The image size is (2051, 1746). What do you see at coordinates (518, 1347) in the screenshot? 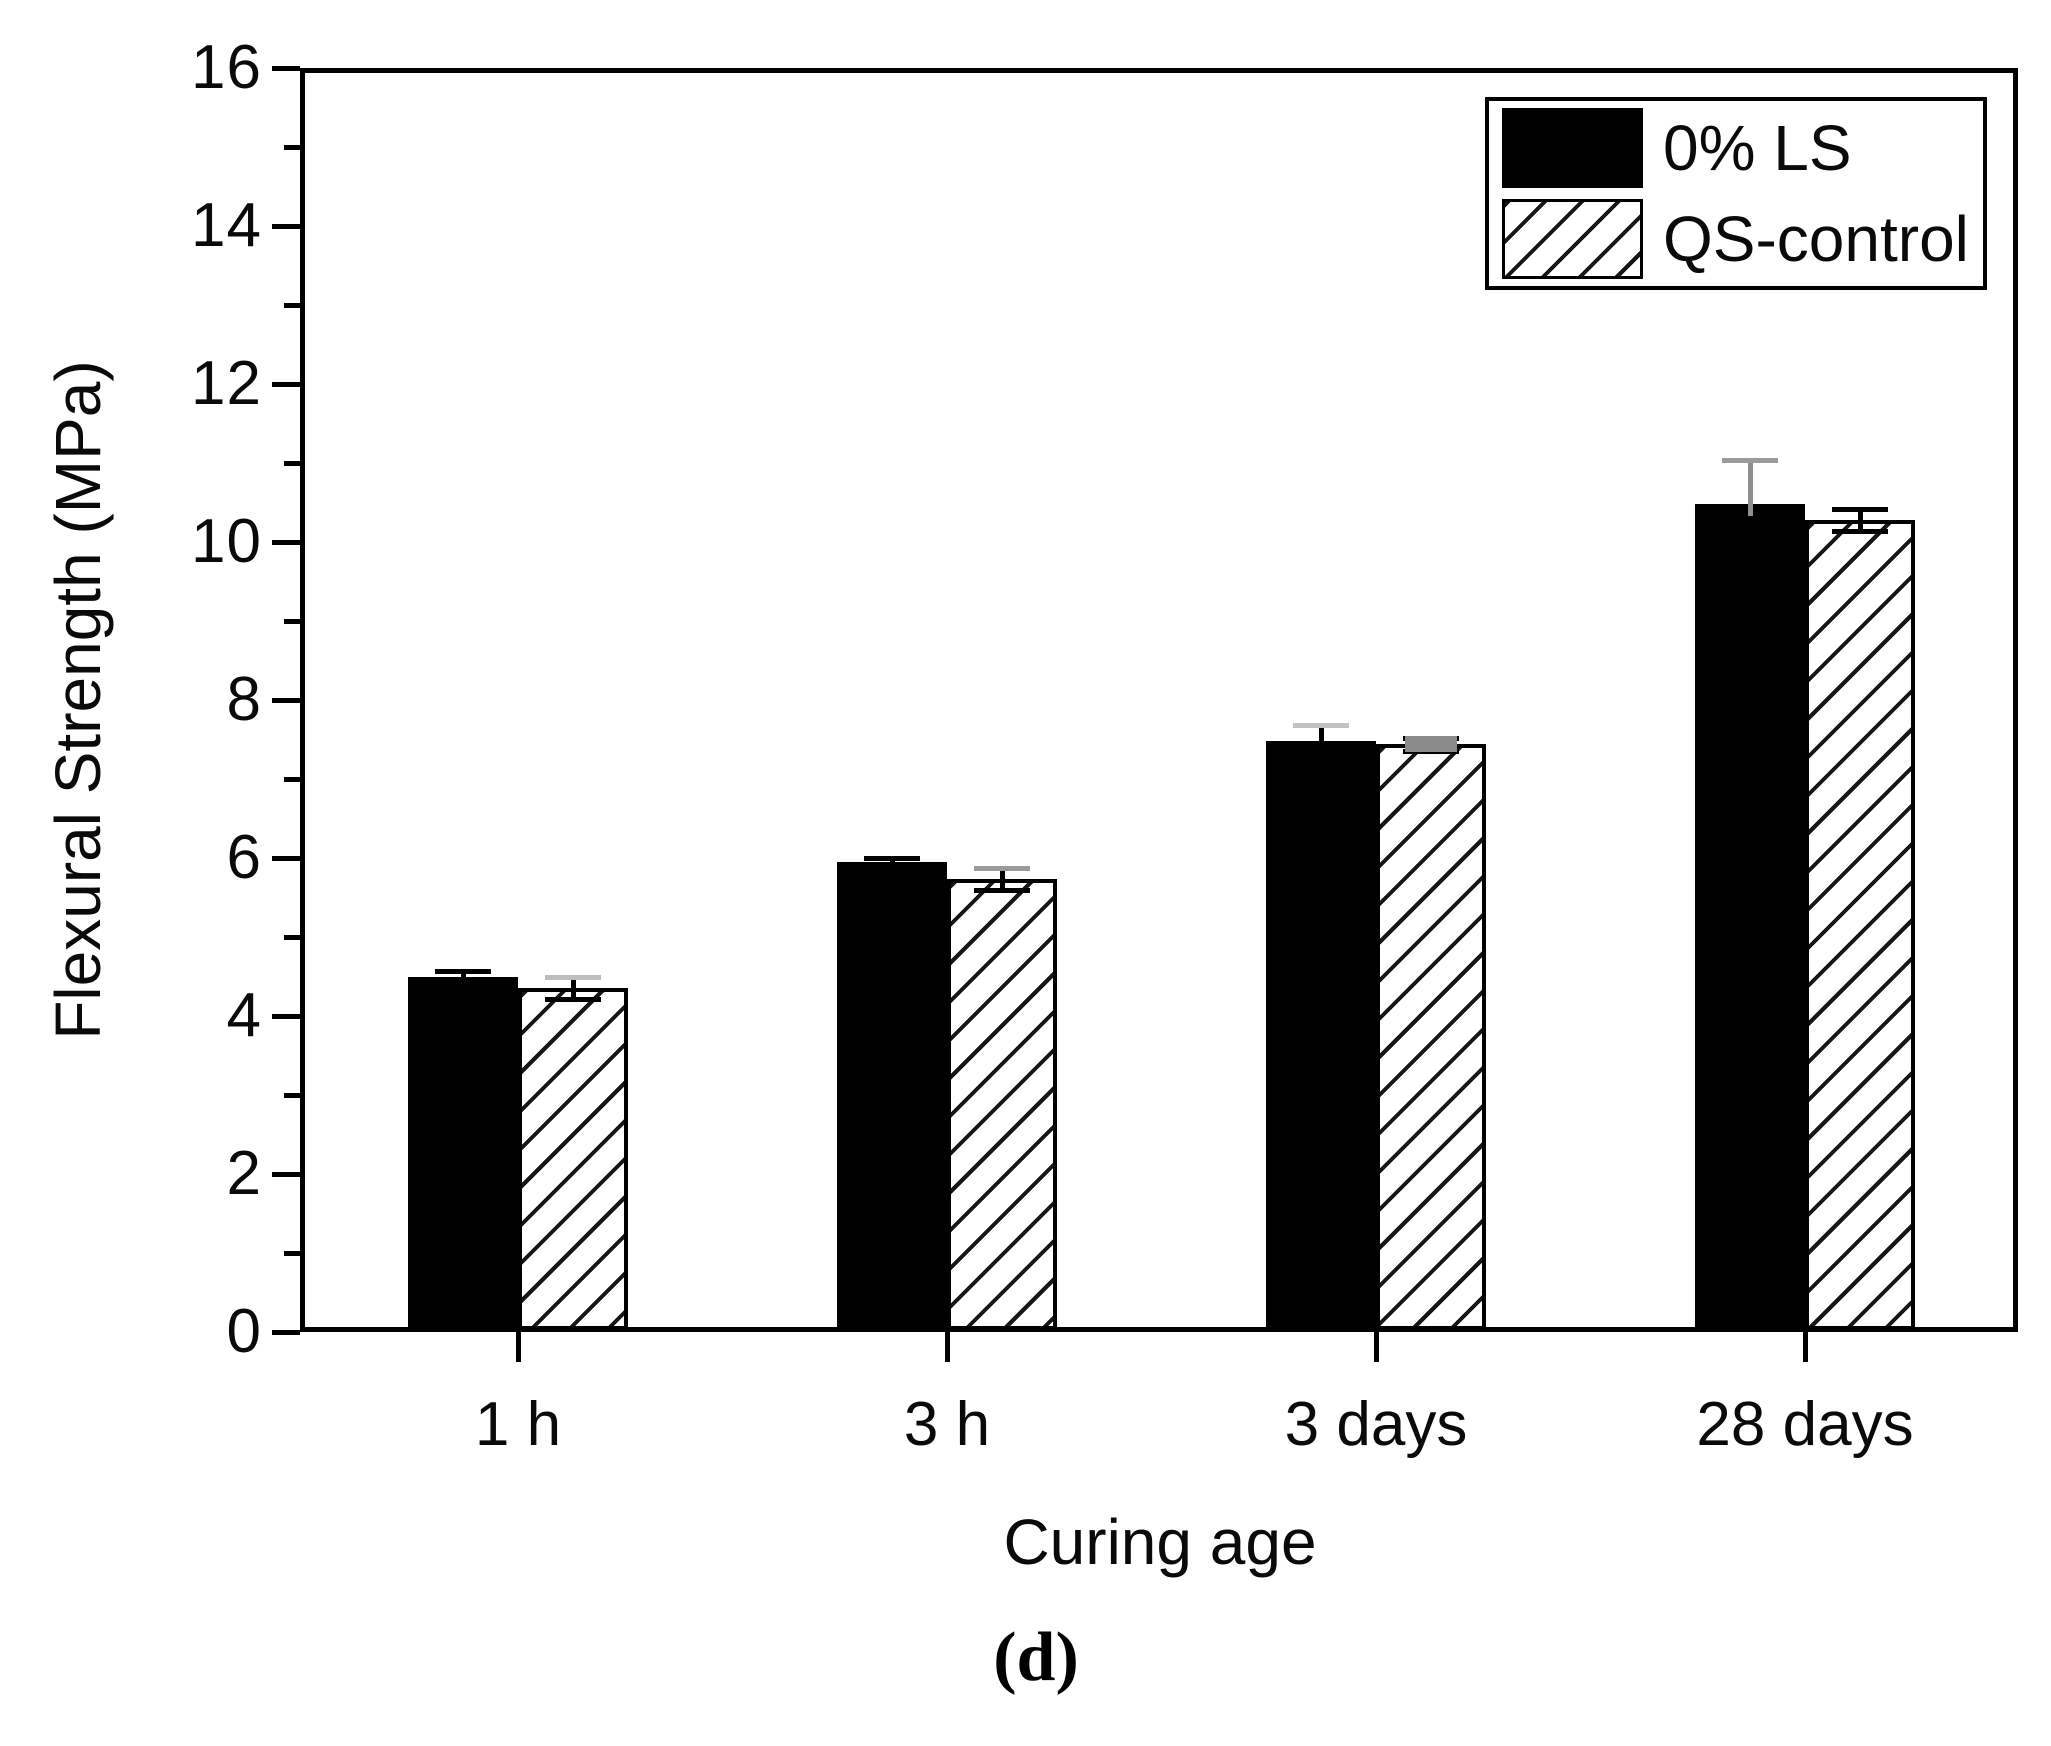
I see `x-tick-1-h` at bounding box center [518, 1347].